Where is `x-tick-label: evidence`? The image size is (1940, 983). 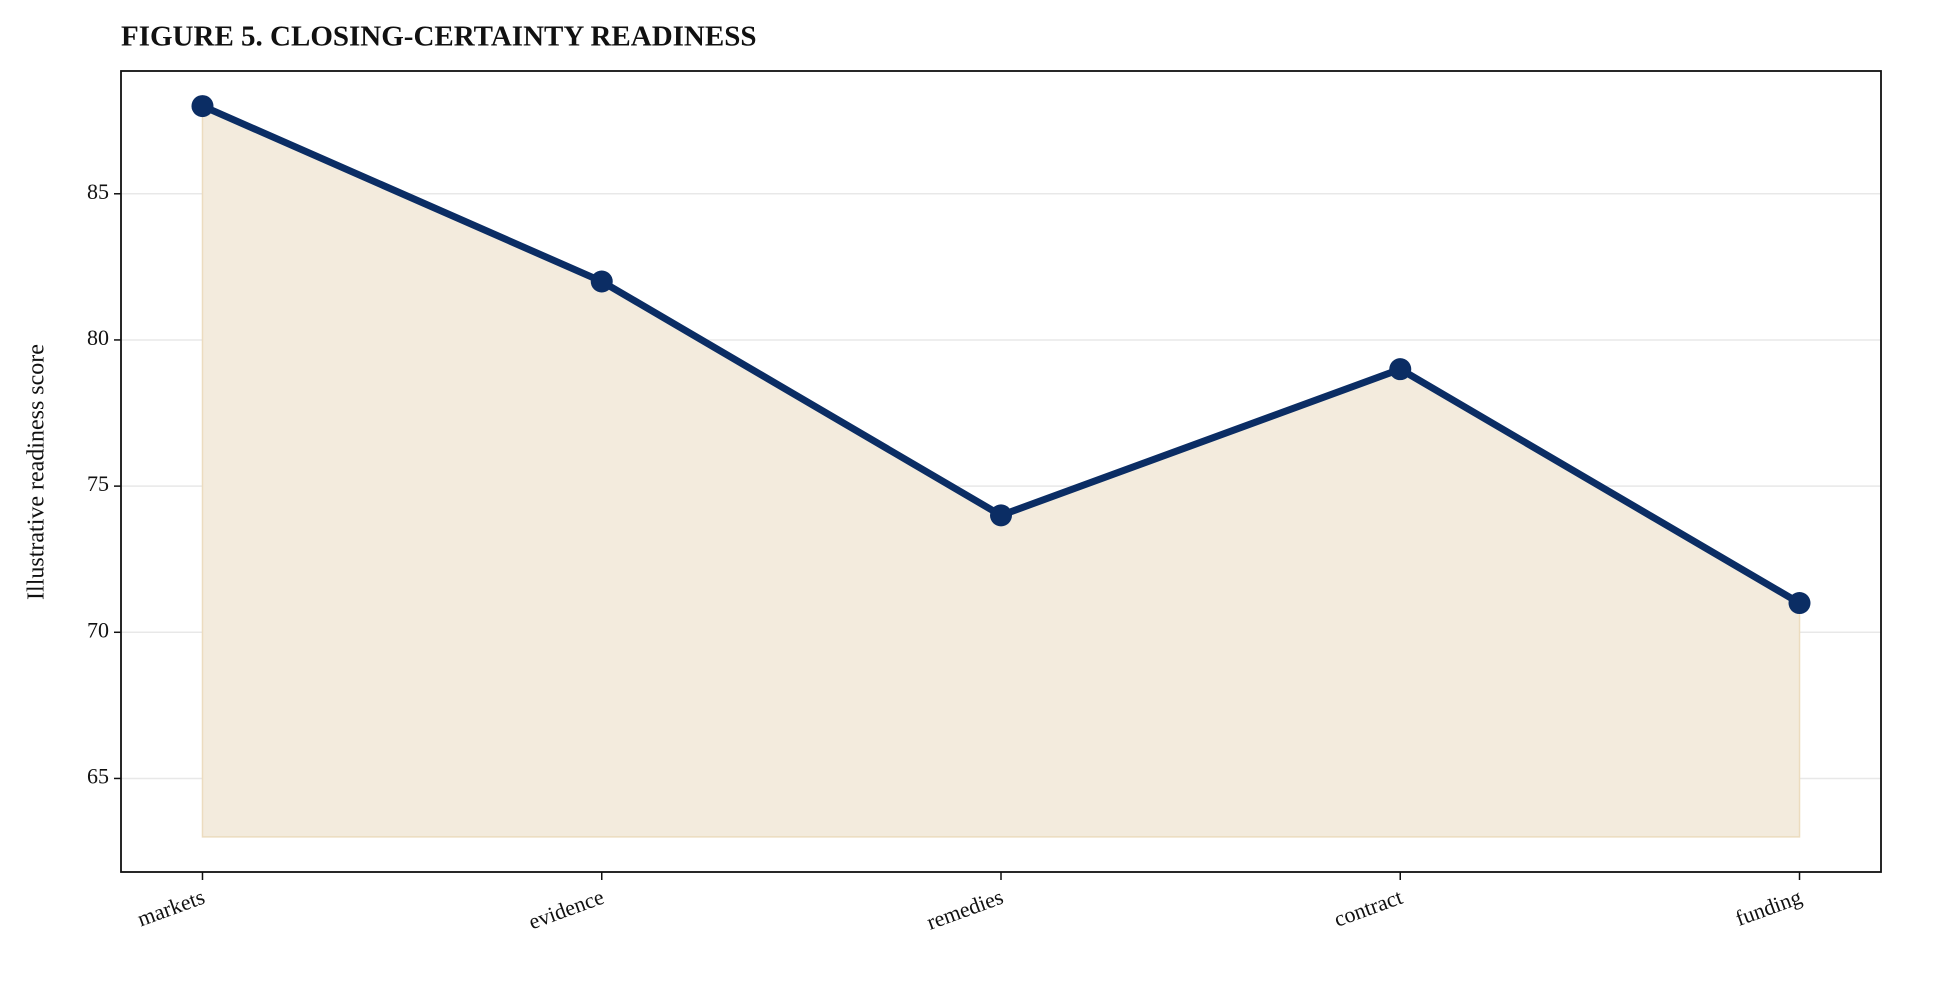
x-tick-label: evidence is located at coordinates (566, 909).